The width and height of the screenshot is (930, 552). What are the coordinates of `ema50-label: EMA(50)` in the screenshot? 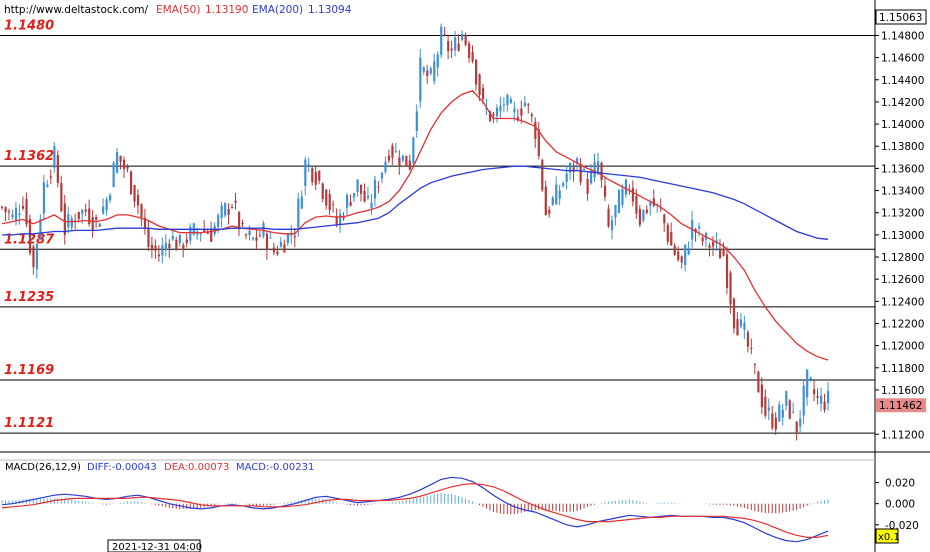 It's located at (178, 10).